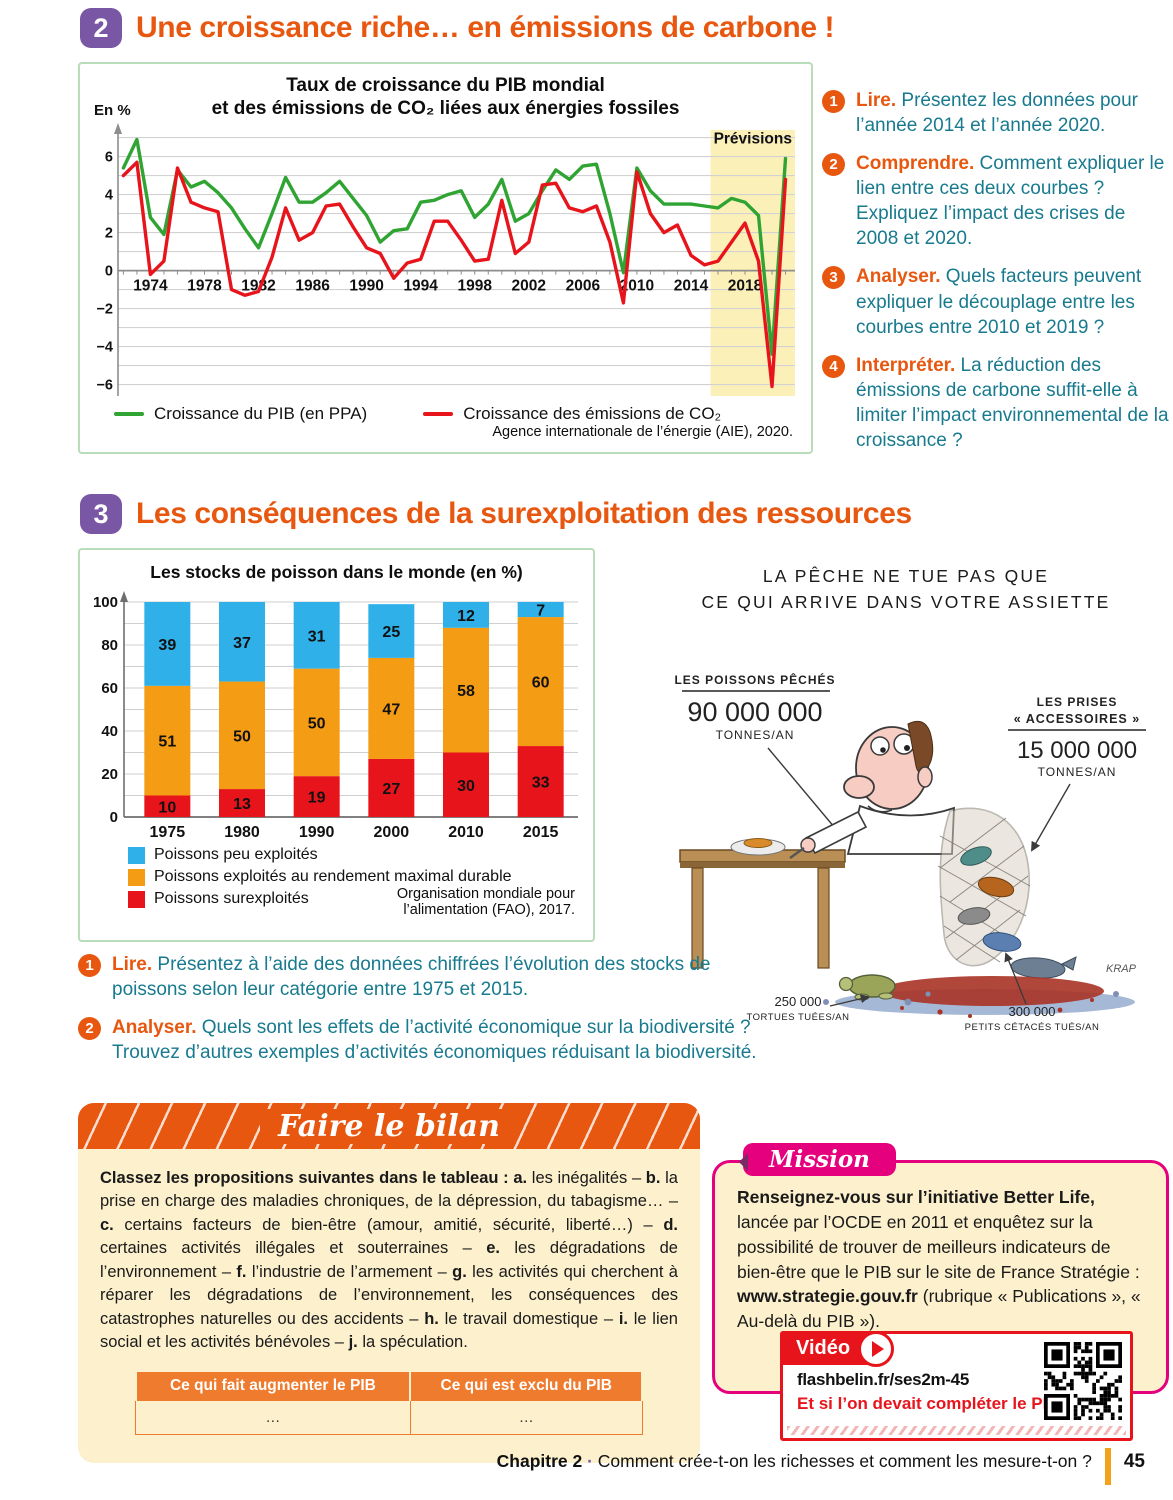 The image size is (1173, 1500). I want to click on bilan-item-key: b., so click(653, 1178).